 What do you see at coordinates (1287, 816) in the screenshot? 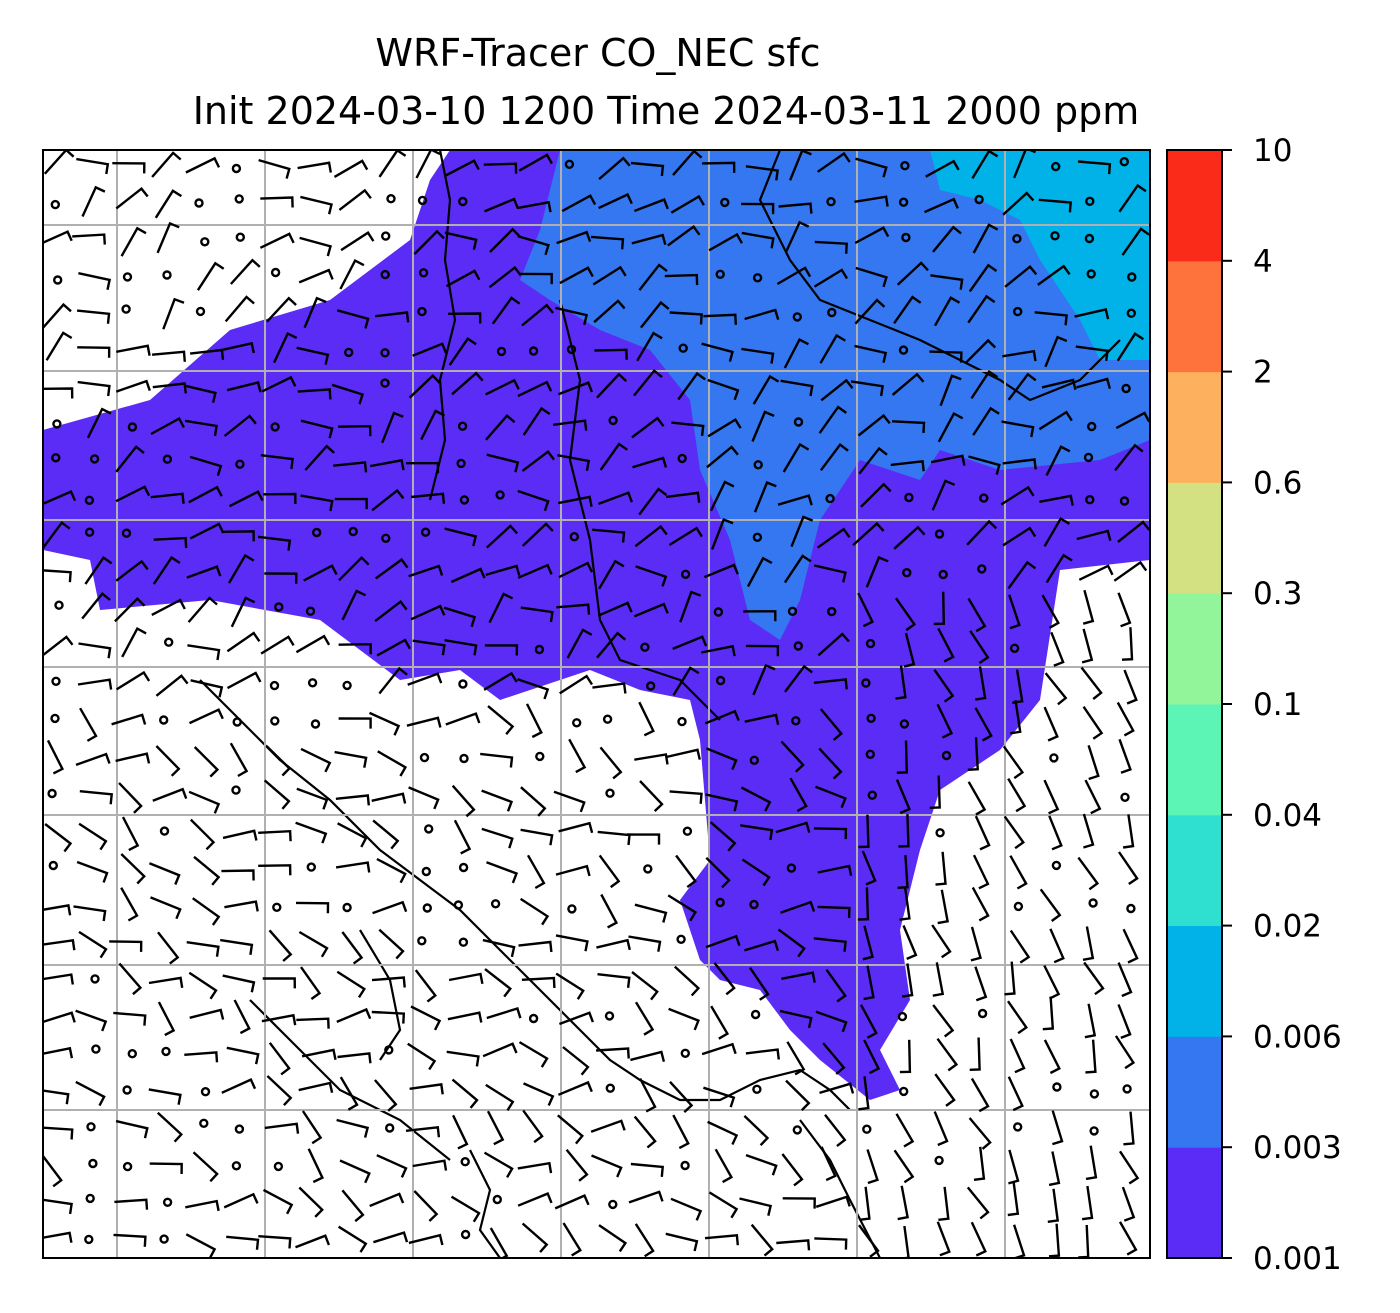
I see `colorbar-tick-label: 0.04` at bounding box center [1287, 816].